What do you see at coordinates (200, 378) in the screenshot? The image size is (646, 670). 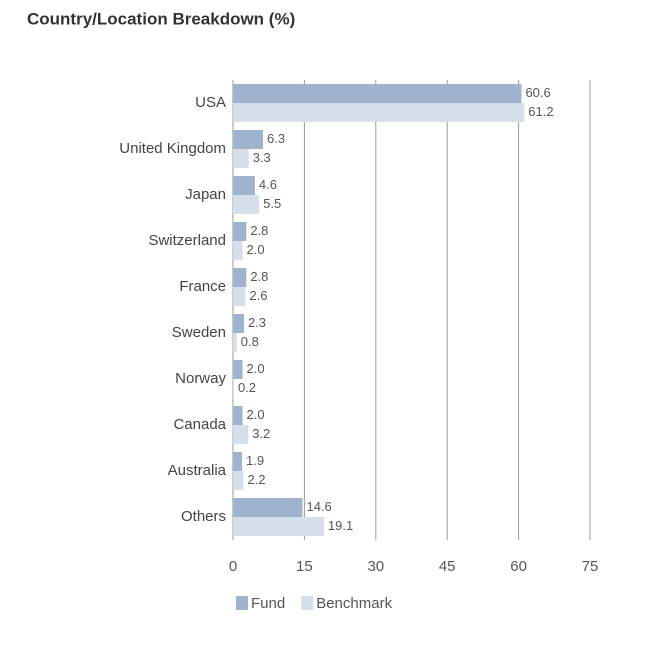 I see `y-tick-label: Norway` at bounding box center [200, 378].